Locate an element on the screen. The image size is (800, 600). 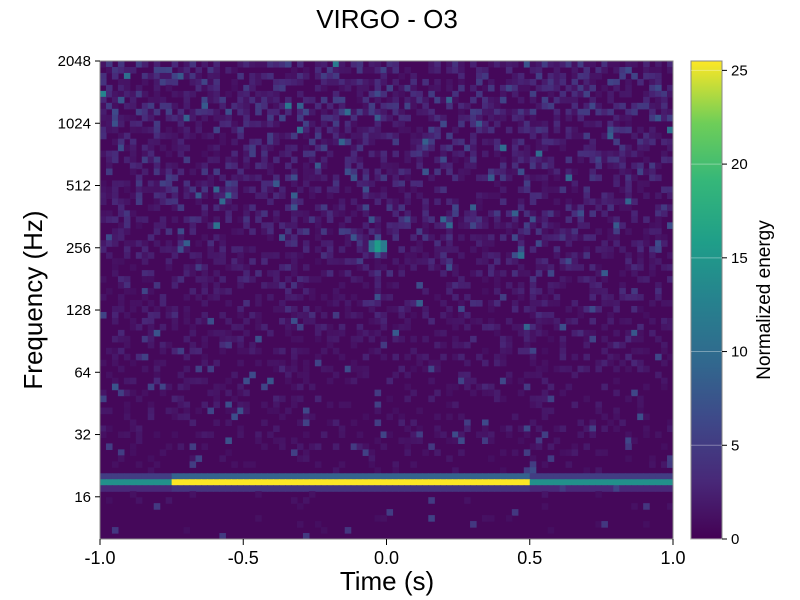
y-tick-label: 256 is located at coordinates (78, 248).